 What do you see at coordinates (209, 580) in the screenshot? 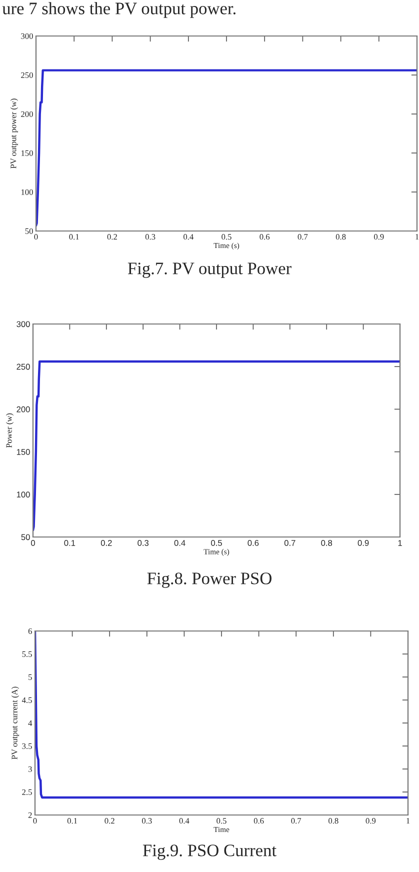
I see `caption: Fig.8. Power PSO` at bounding box center [209, 580].